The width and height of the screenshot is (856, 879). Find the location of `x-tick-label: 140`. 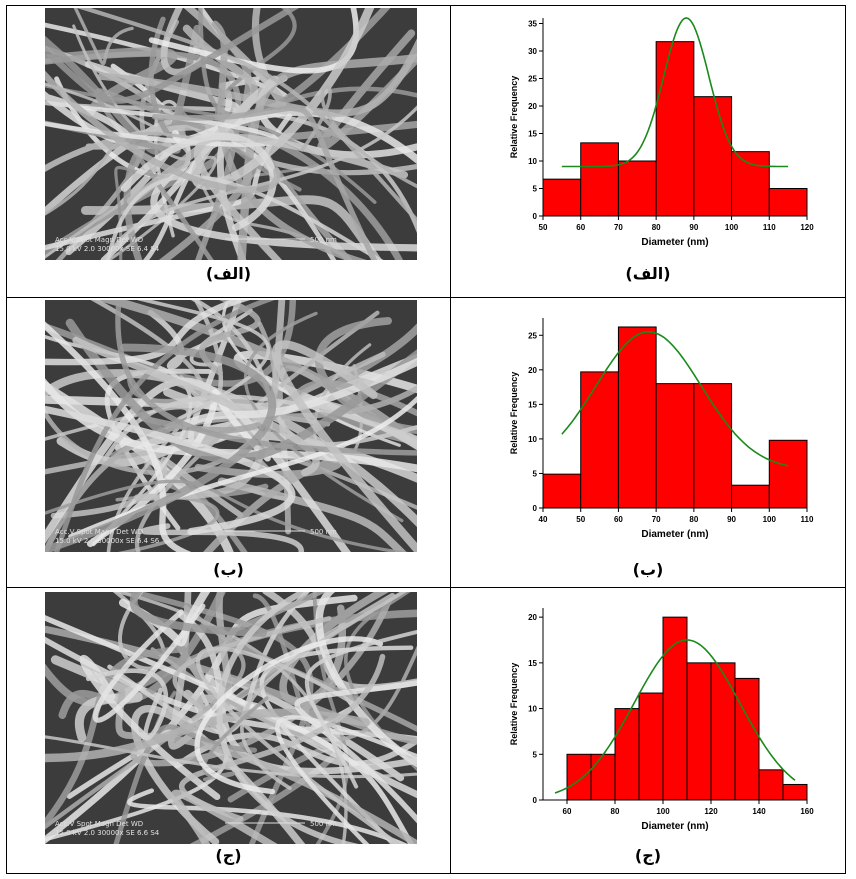

x-tick-label: 140 is located at coordinates (759, 811).